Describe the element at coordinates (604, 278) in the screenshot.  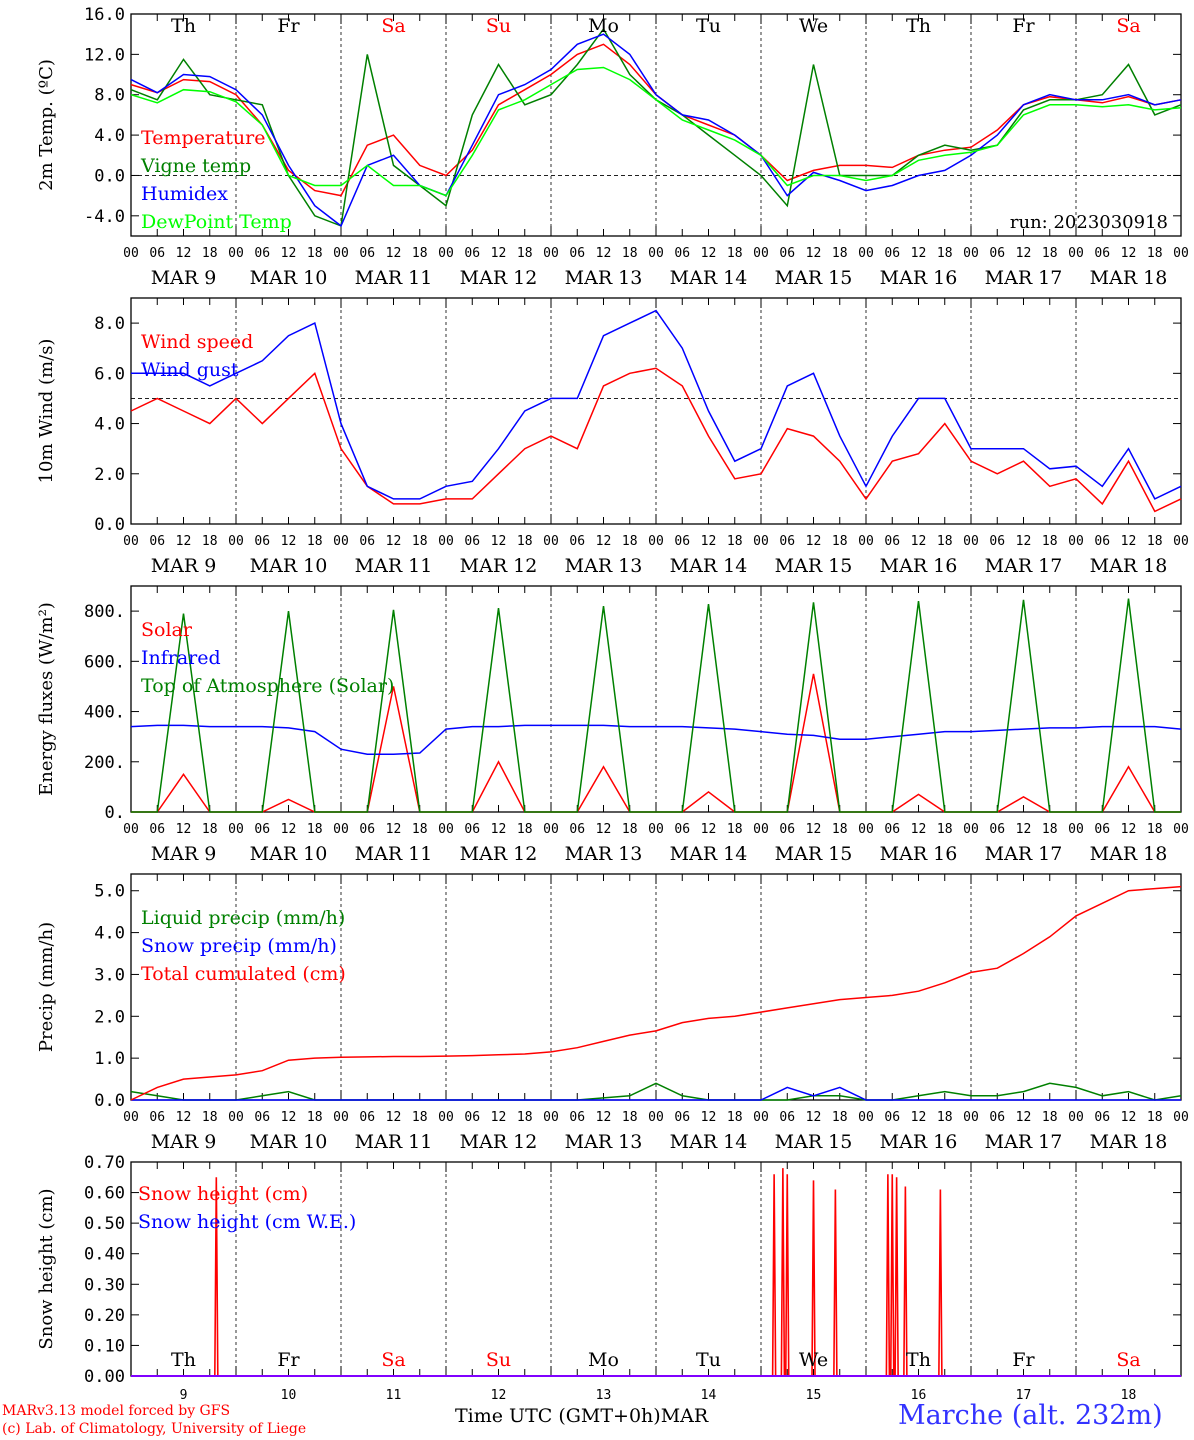
I see `date-label: MAR 13` at that location.